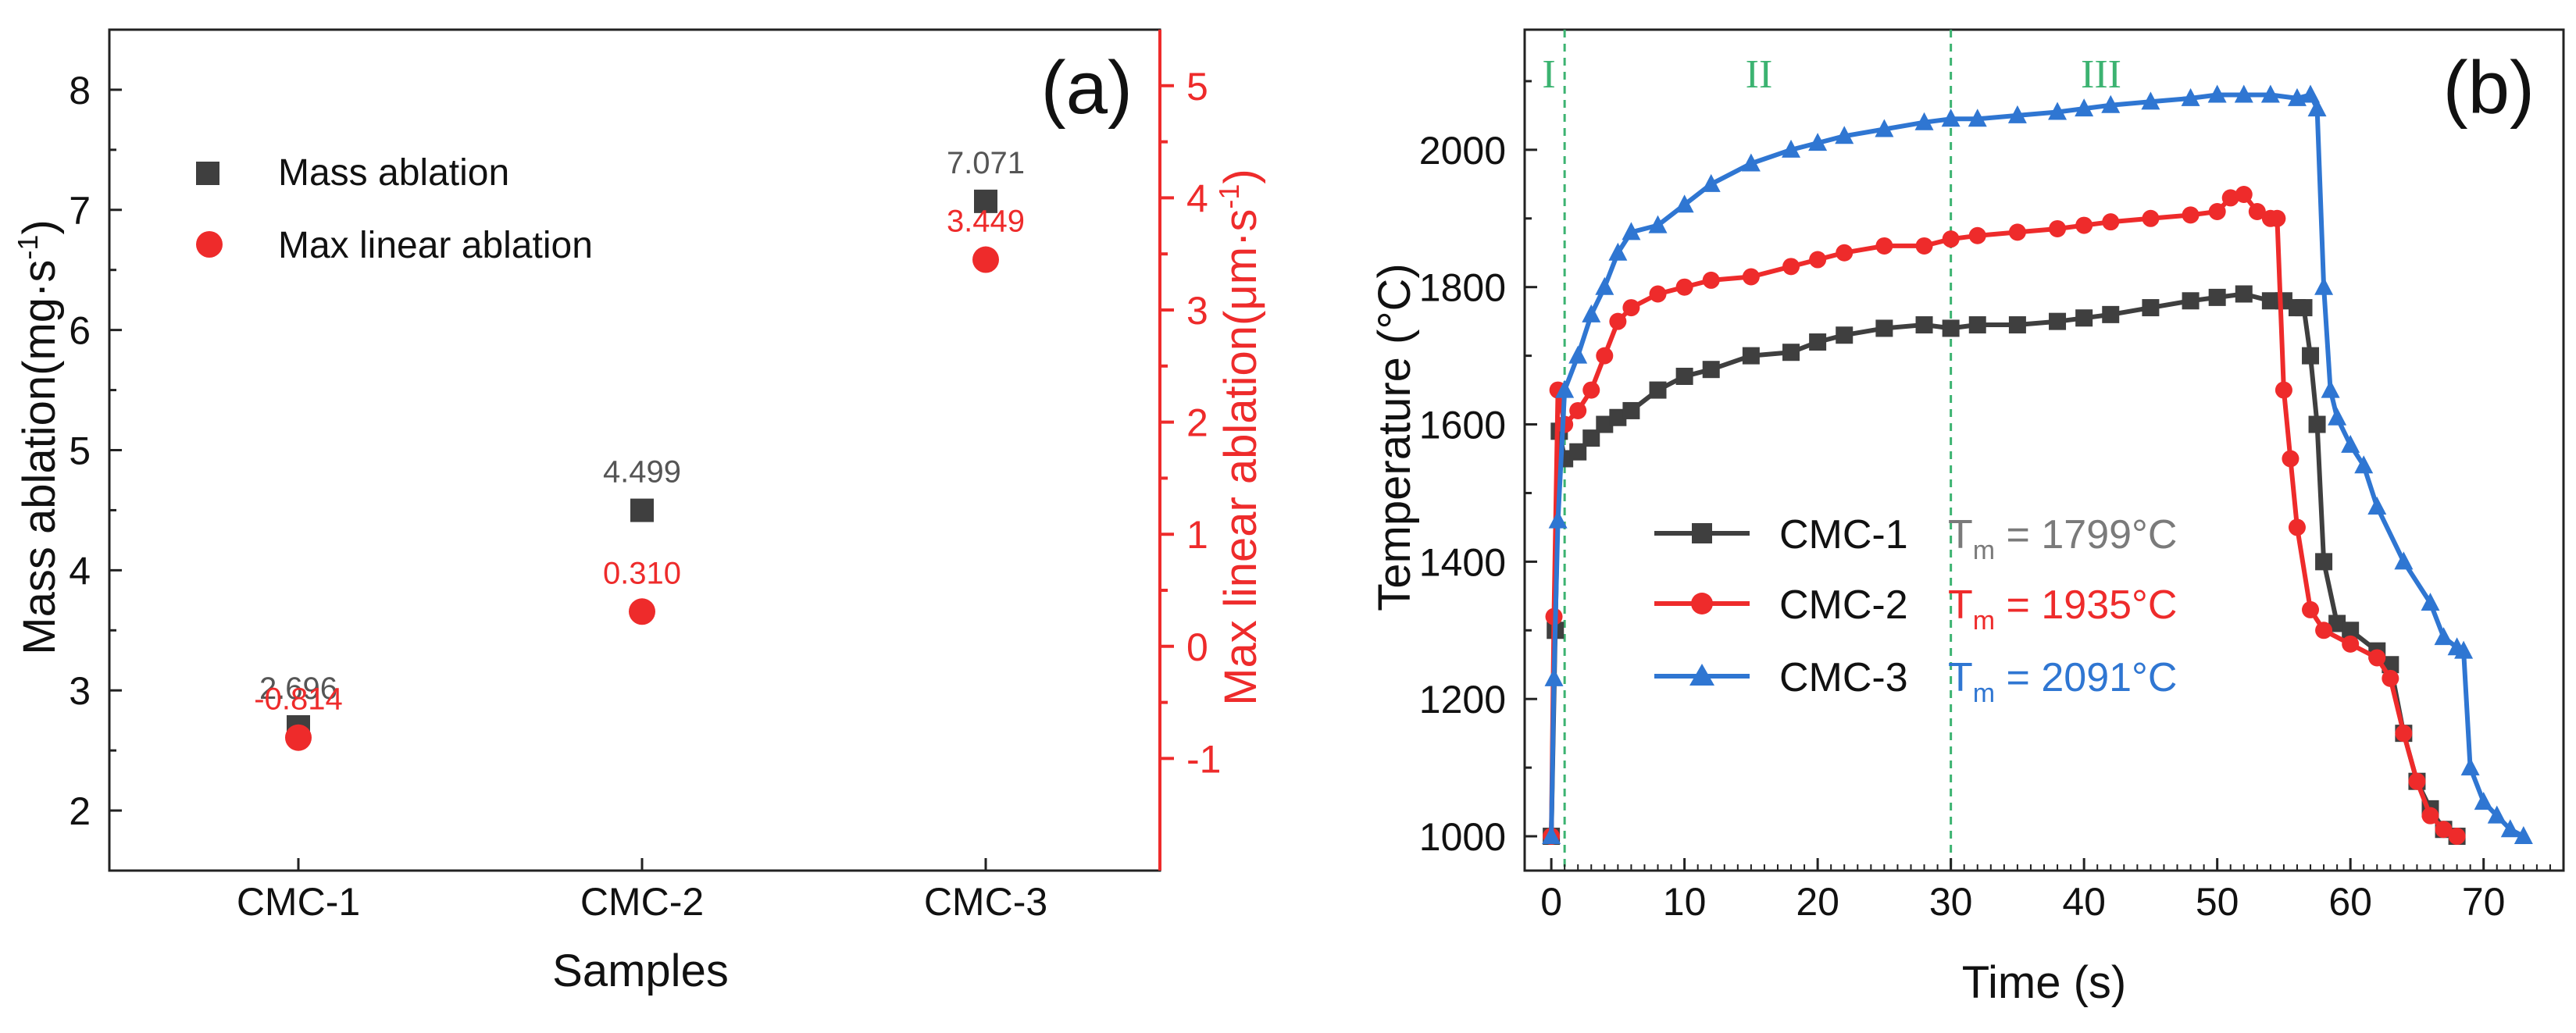  What do you see at coordinates (298, 902) in the screenshot?
I see `panel-a-x-tick-label: CMC-1` at bounding box center [298, 902].